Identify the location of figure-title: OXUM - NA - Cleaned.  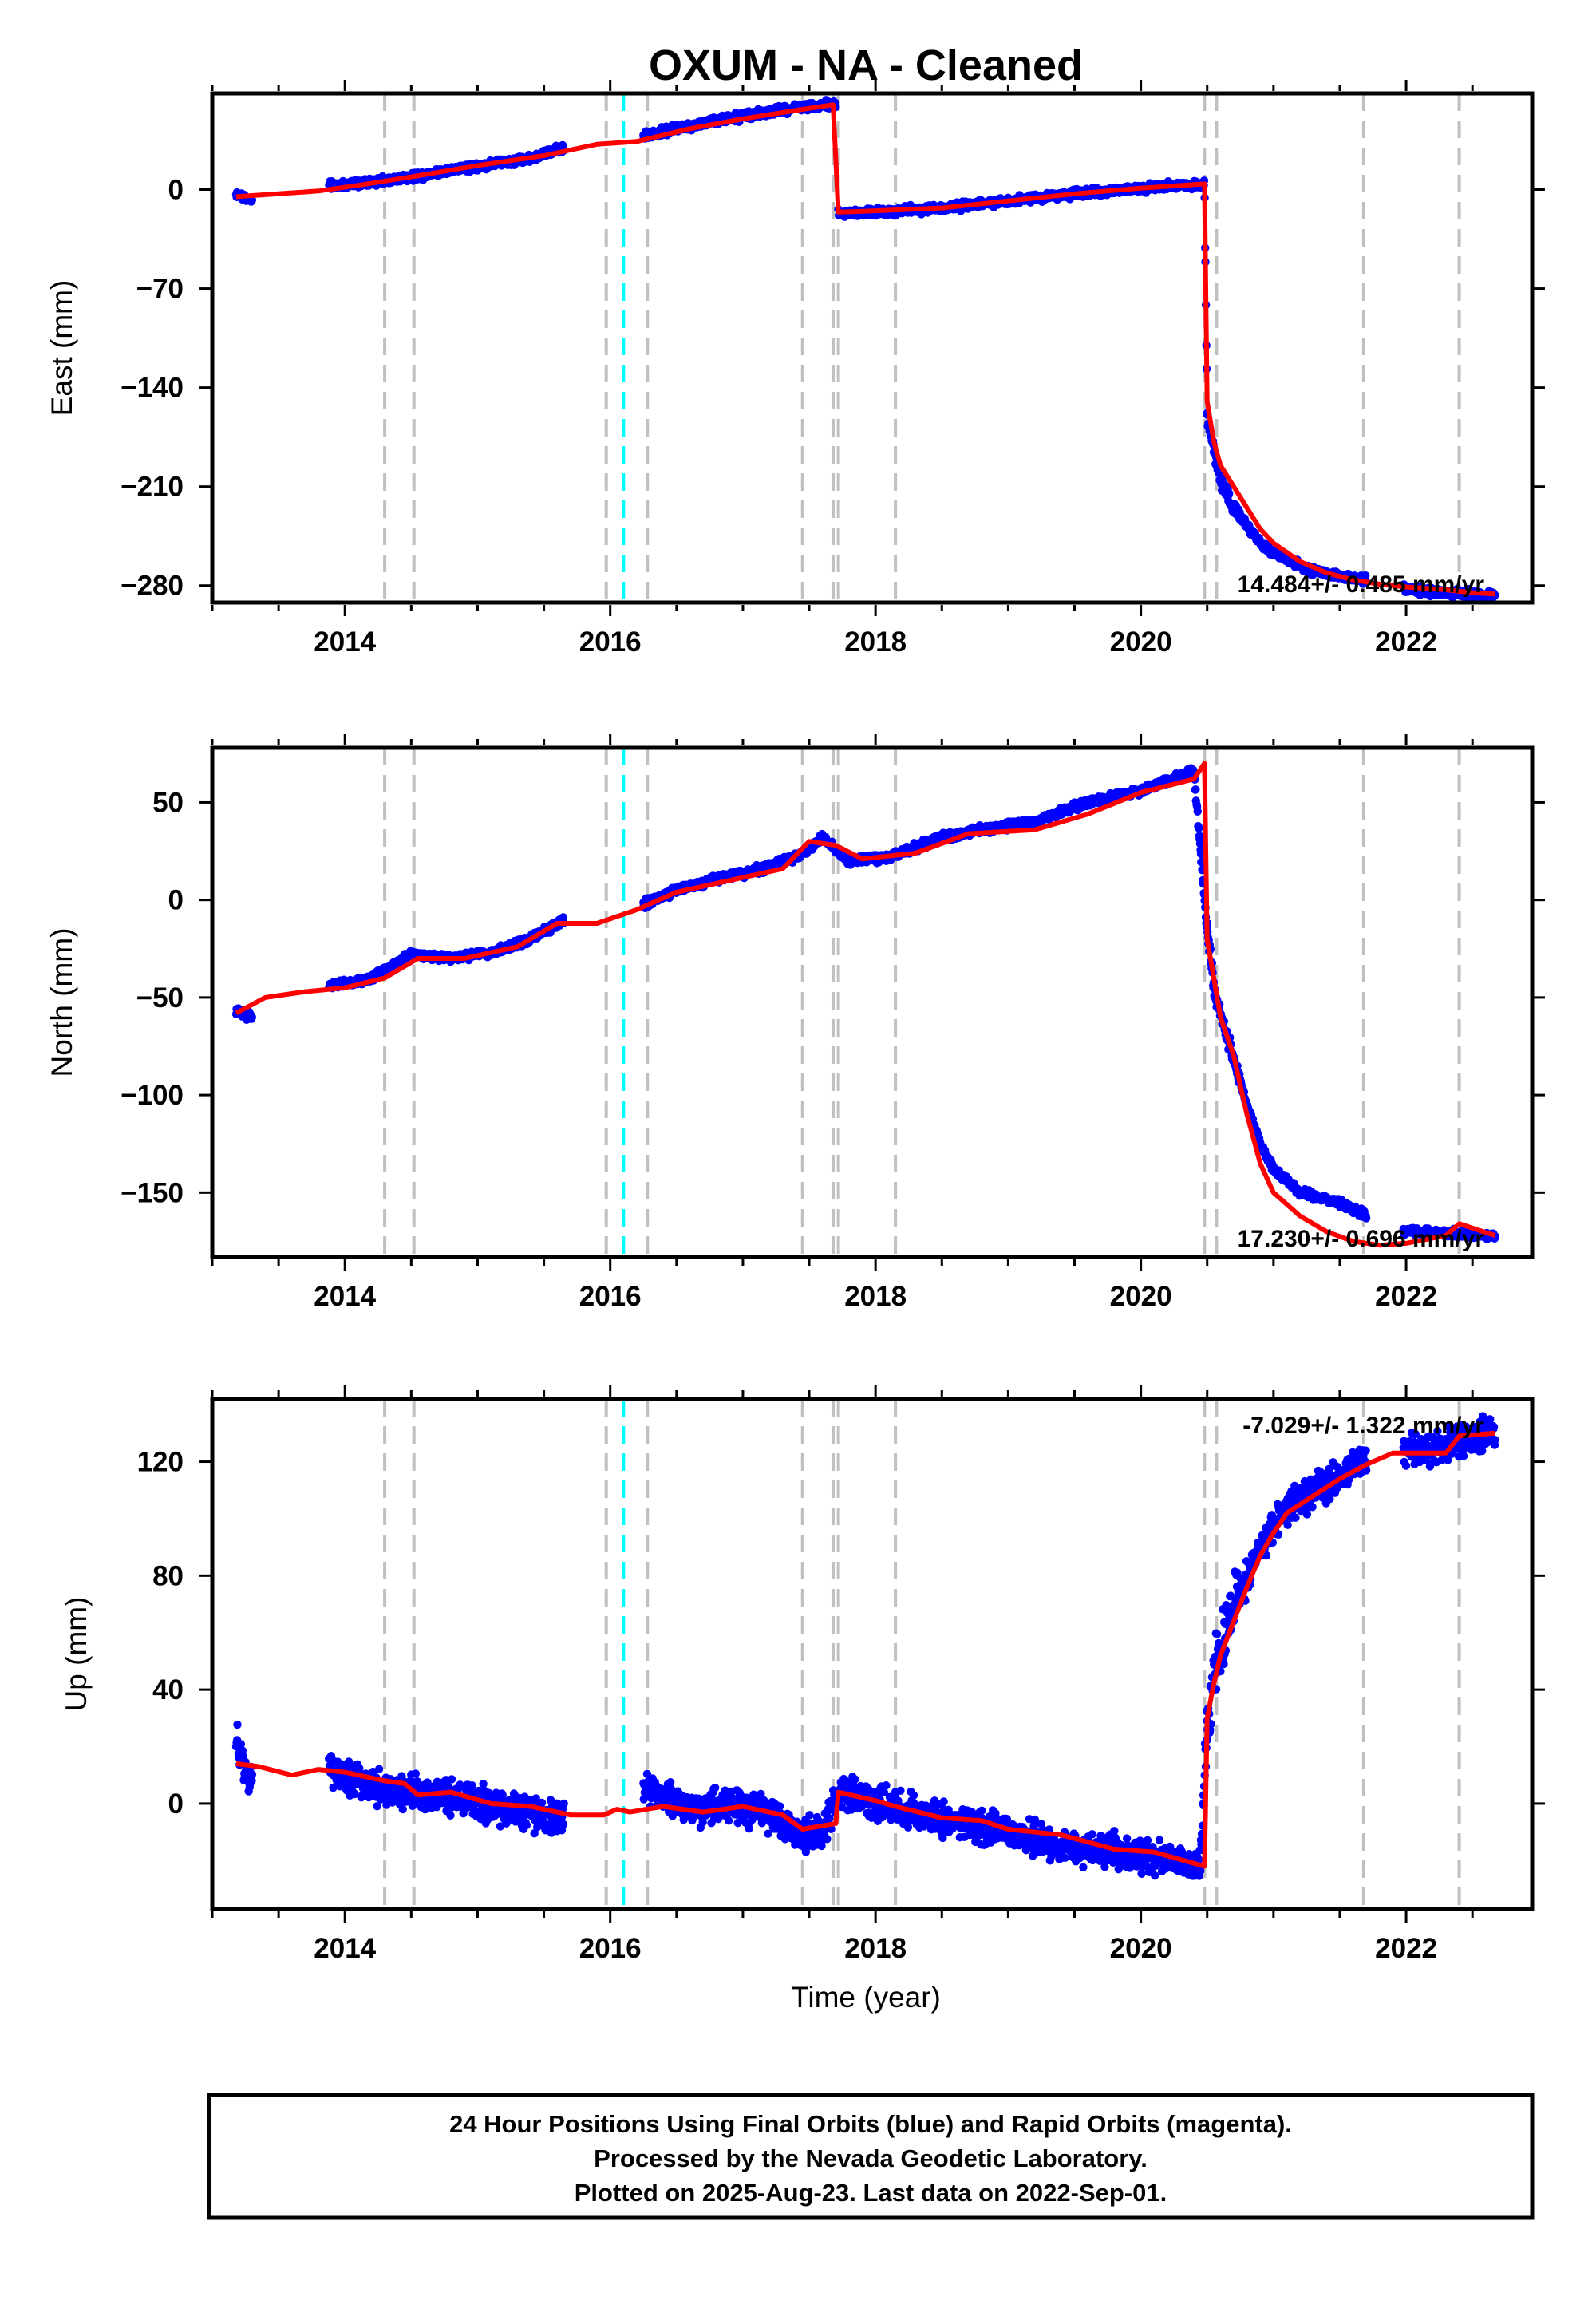
(866, 65).